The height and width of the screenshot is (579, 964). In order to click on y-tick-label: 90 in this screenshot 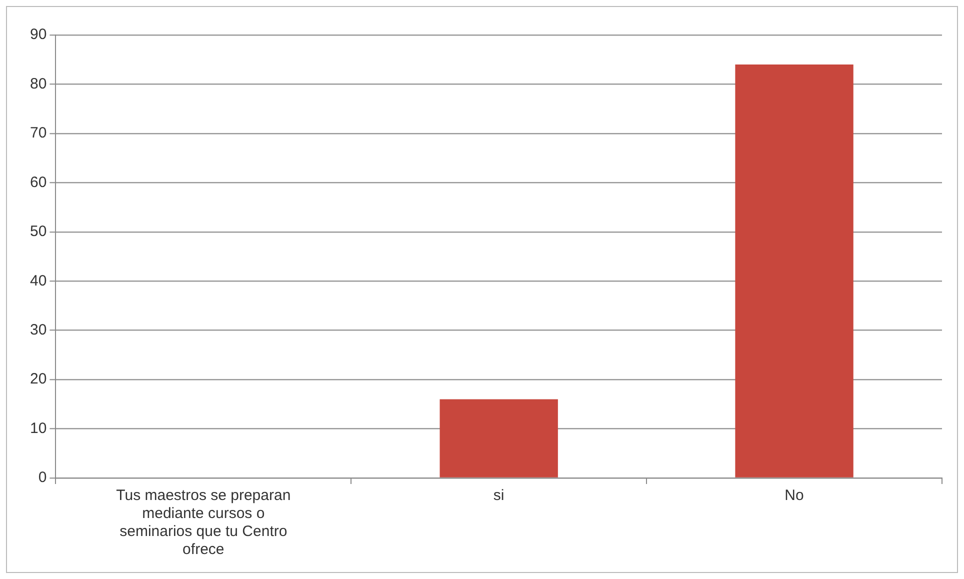, I will do `click(38, 35)`.